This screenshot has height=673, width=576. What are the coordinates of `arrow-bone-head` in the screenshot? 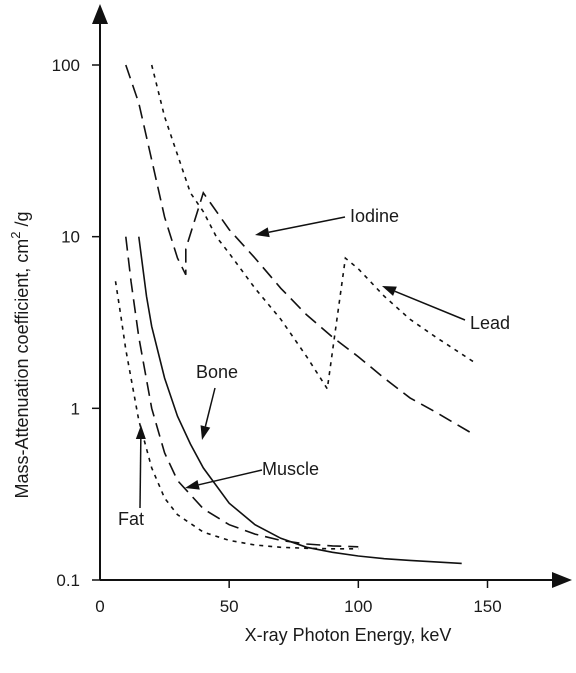 It's located at (205, 432).